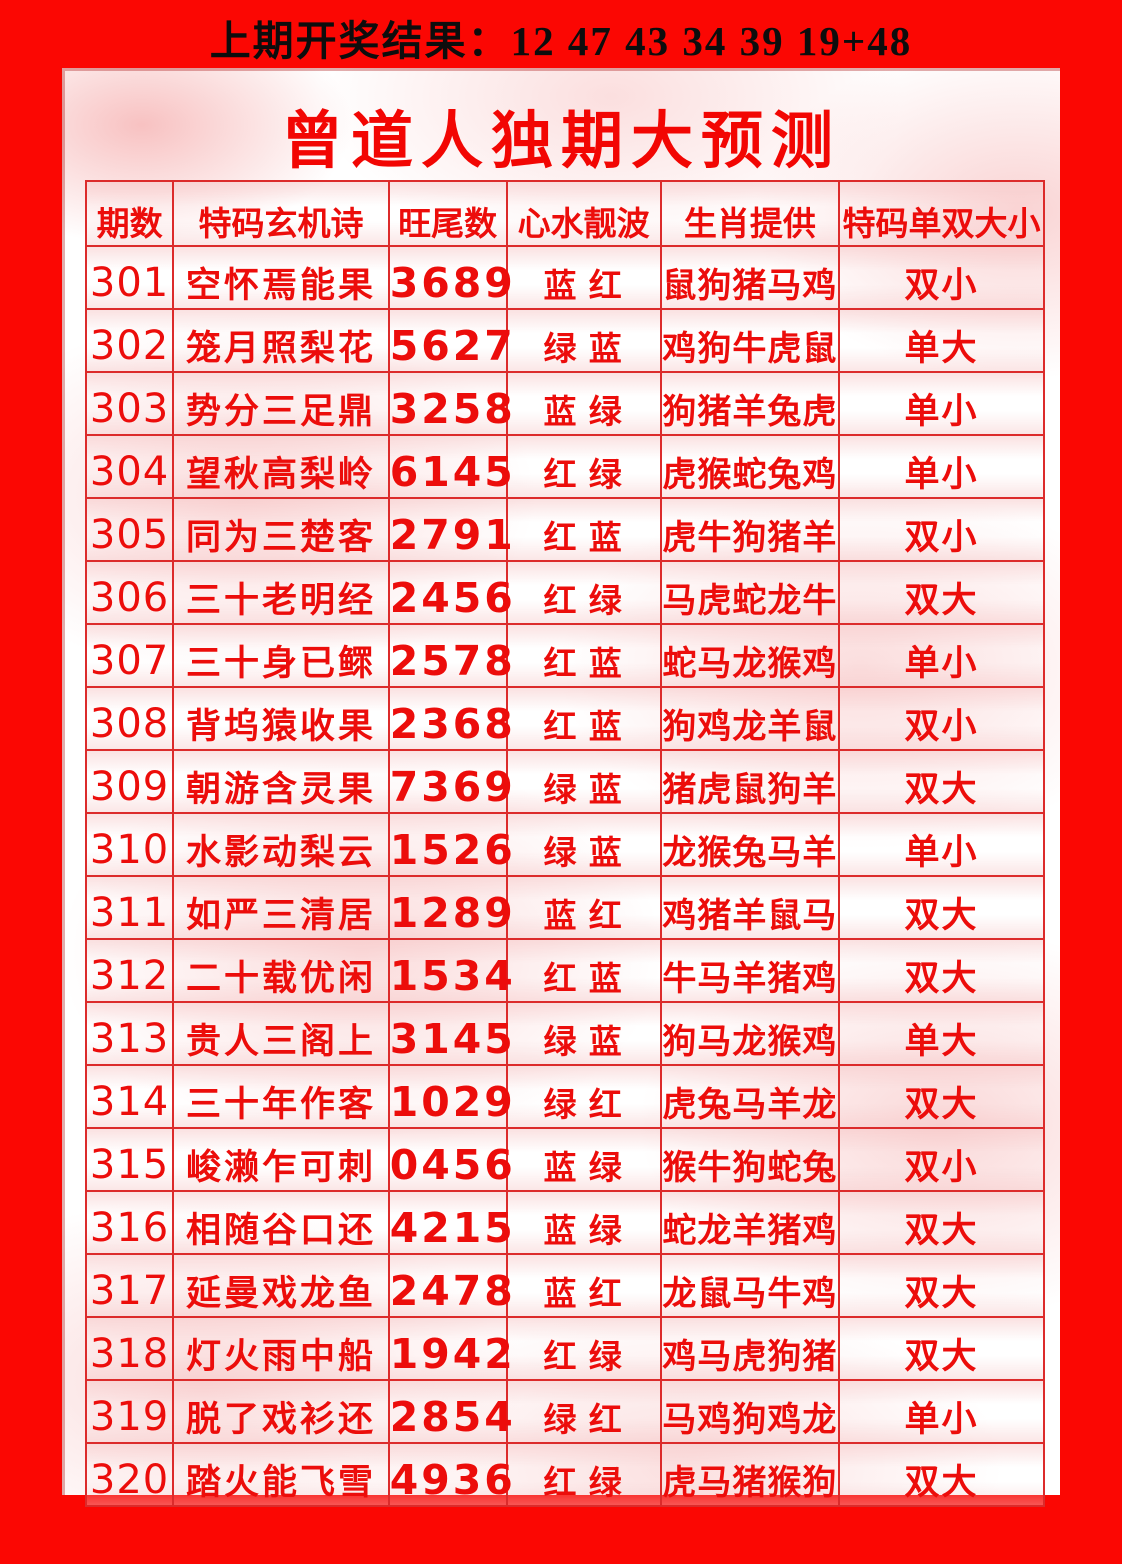 This screenshot has height=1564, width=1122. What do you see at coordinates (129, 529) in the screenshot?
I see `period-cell: 305` at bounding box center [129, 529].